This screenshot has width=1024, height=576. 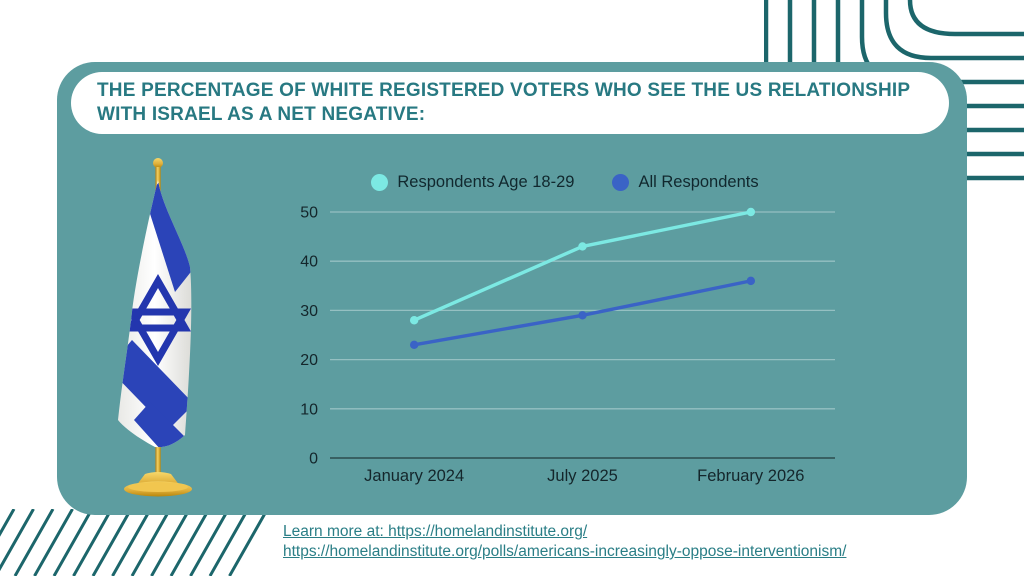 What do you see at coordinates (134, 542) in the screenshot?
I see `diagonal-stripes-icon` at bounding box center [134, 542].